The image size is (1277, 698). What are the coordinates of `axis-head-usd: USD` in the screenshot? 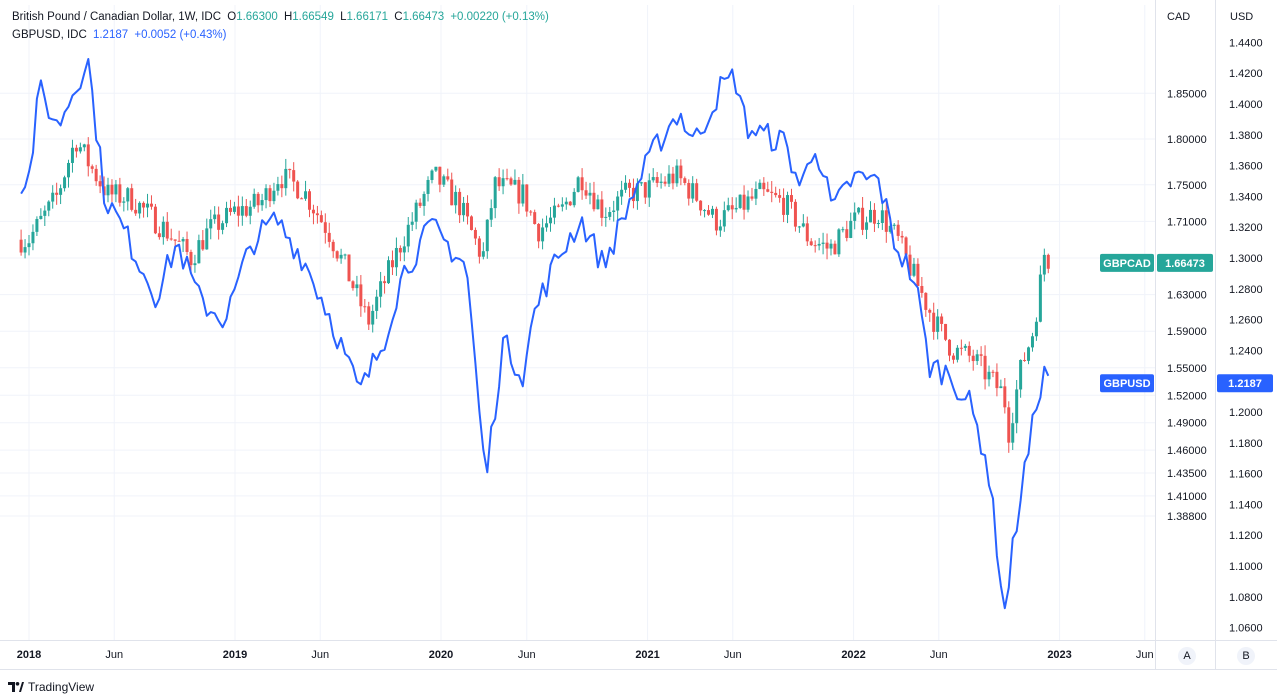 It's located at (1242, 17).